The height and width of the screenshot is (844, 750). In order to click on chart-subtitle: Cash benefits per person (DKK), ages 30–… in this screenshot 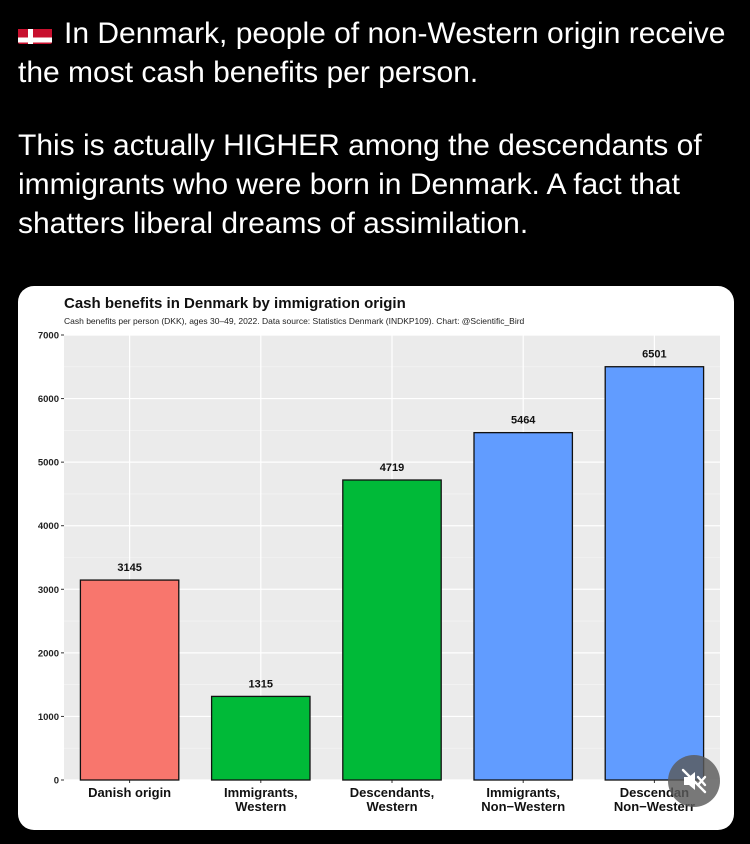, I will do `click(294, 321)`.